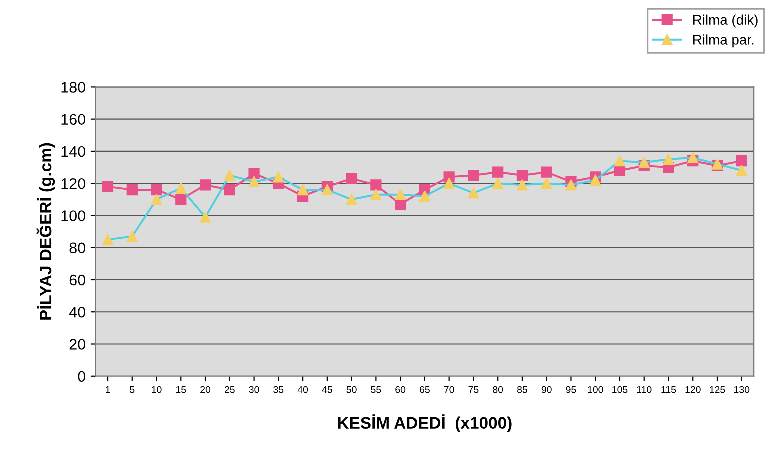 The width and height of the screenshot is (779, 459). Describe the element at coordinates (229, 390) in the screenshot. I see `x-tick-label: 25` at that location.